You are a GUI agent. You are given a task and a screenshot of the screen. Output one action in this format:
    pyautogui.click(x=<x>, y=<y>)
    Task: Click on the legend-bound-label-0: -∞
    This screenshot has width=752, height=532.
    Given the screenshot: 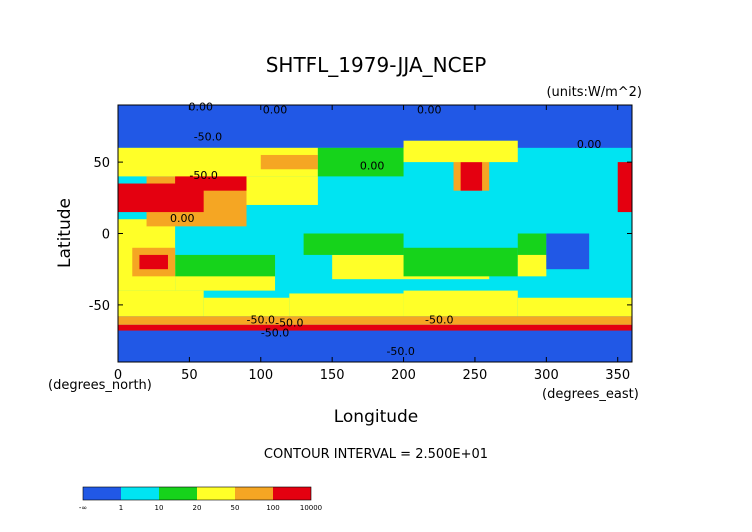 What is the action you would take?
    pyautogui.click(x=83, y=508)
    